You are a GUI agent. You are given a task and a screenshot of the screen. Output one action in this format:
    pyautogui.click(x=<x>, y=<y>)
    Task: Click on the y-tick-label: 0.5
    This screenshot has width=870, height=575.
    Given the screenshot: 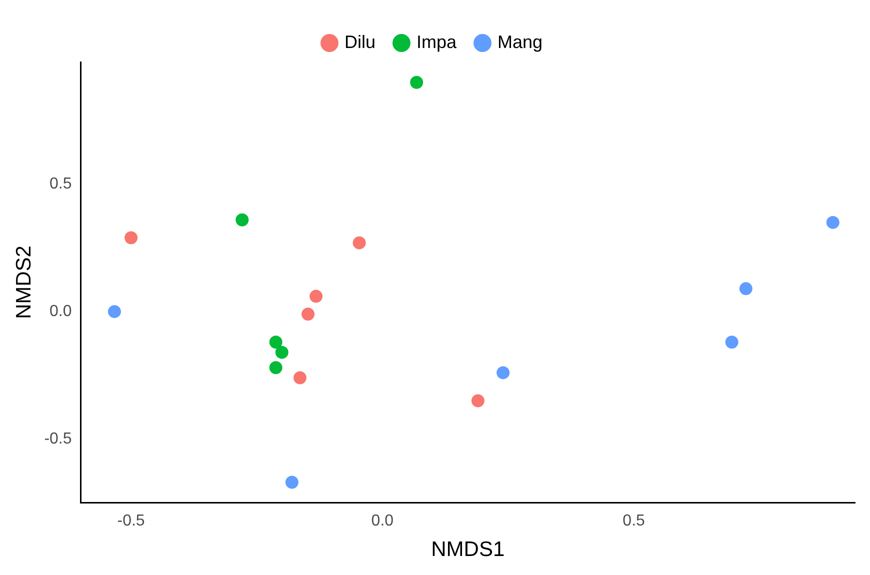 What is the action you would take?
    pyautogui.click(x=61, y=184)
    